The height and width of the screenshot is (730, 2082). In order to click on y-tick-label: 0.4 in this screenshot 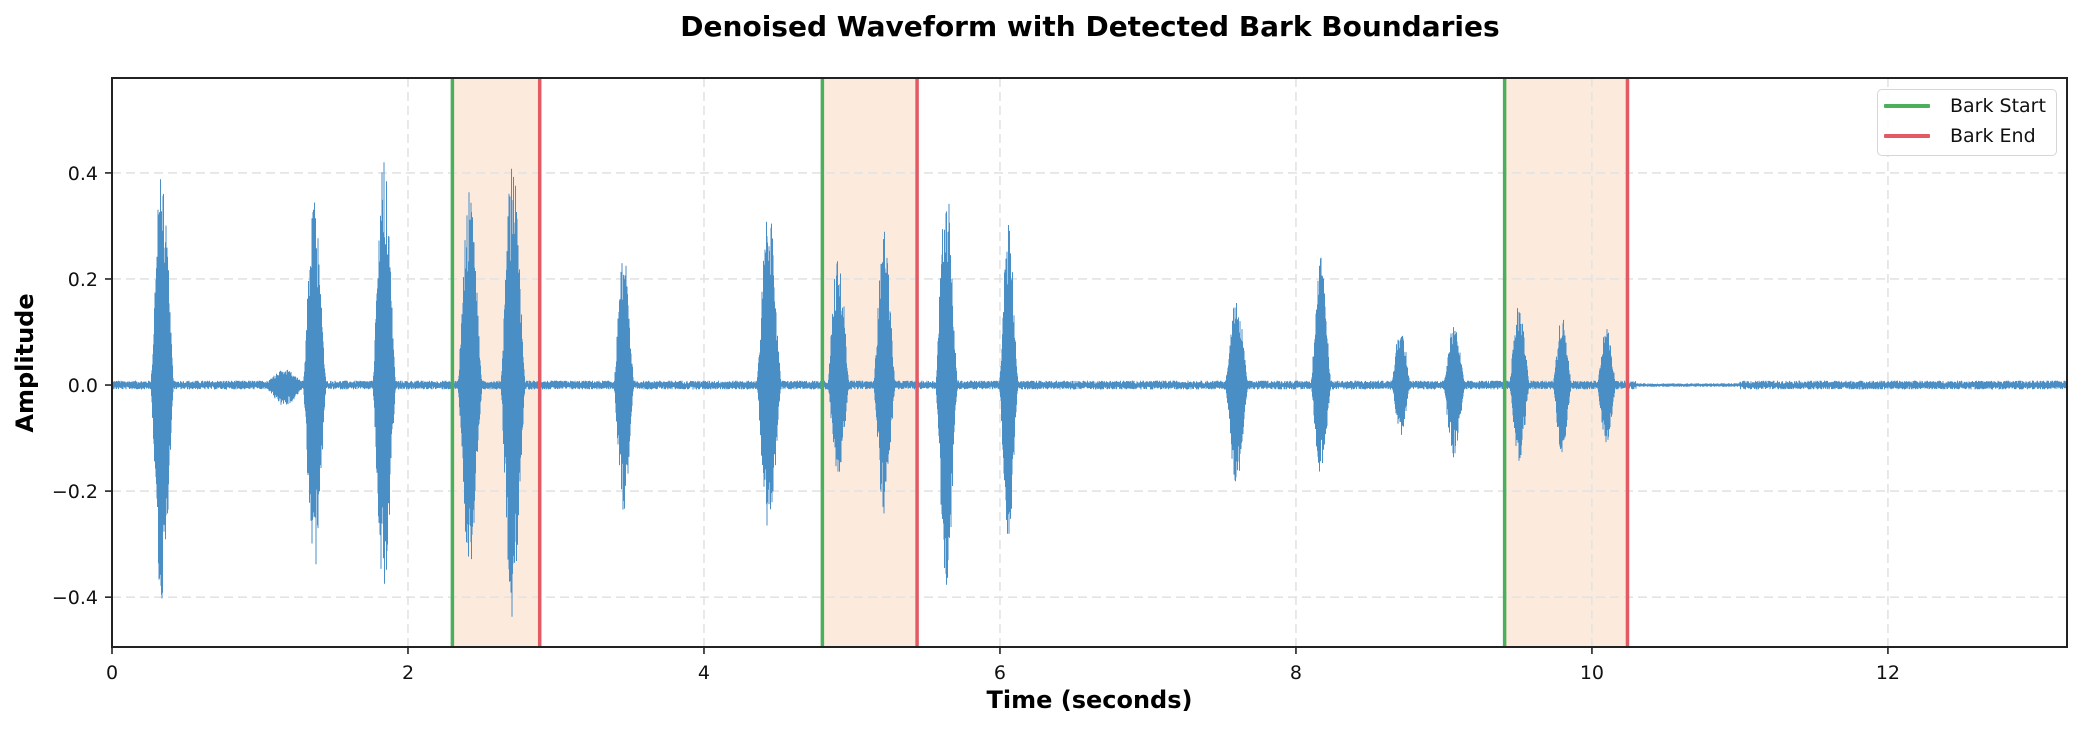, I will do `click(83, 174)`.